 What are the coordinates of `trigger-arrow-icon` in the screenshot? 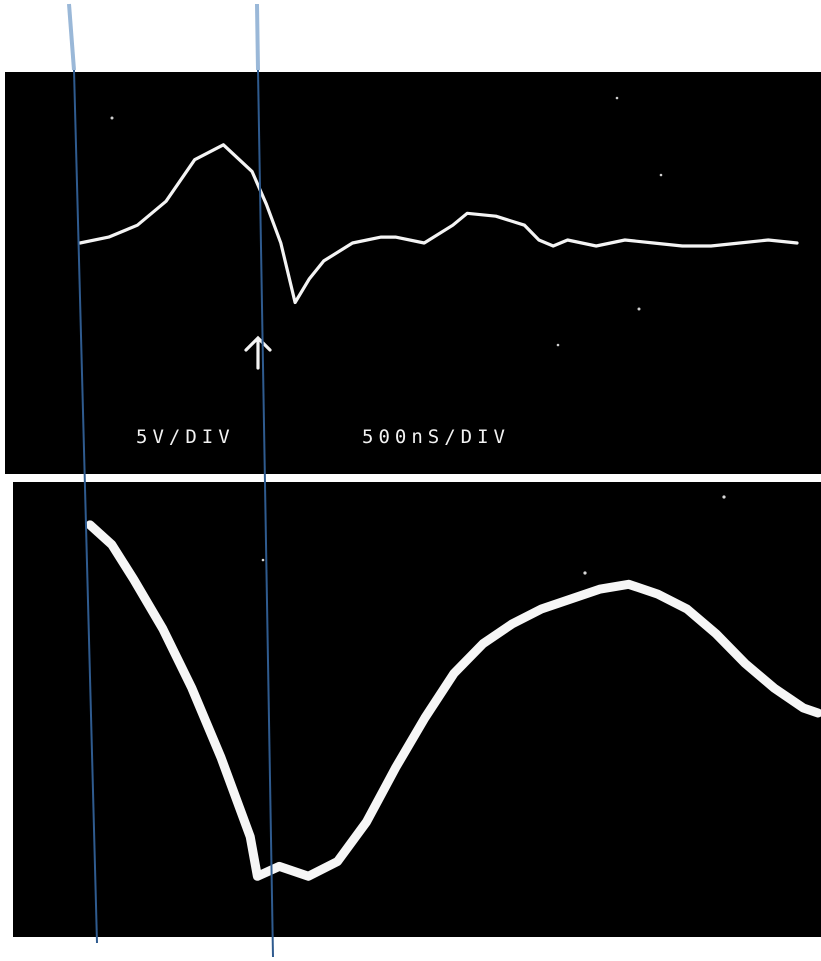 It's located at (258, 352).